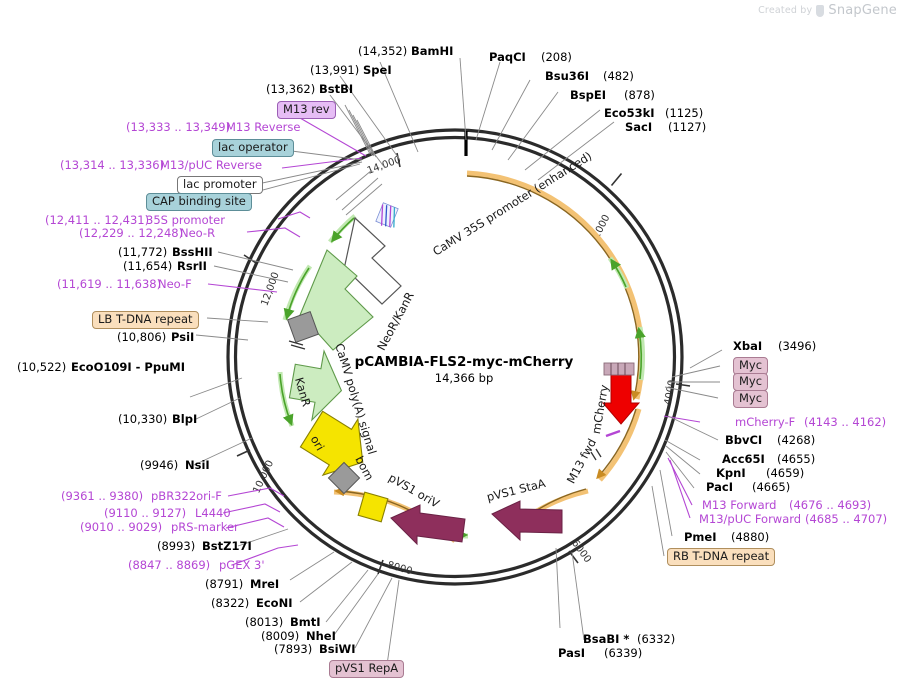 Image resolution: width=905 pixels, height=684 pixels. I want to click on enzyme-position: (208), so click(556, 57).